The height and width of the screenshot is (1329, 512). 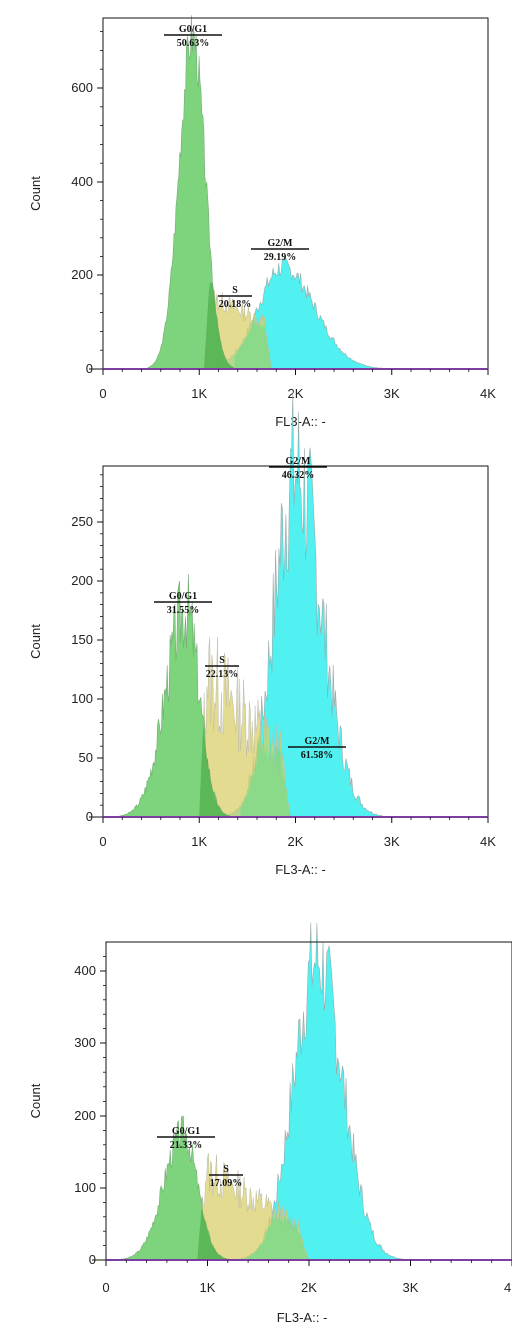 What do you see at coordinates (298, 468) in the screenshot?
I see `gate-label-g2m: G2/M 46.32%` at bounding box center [298, 468].